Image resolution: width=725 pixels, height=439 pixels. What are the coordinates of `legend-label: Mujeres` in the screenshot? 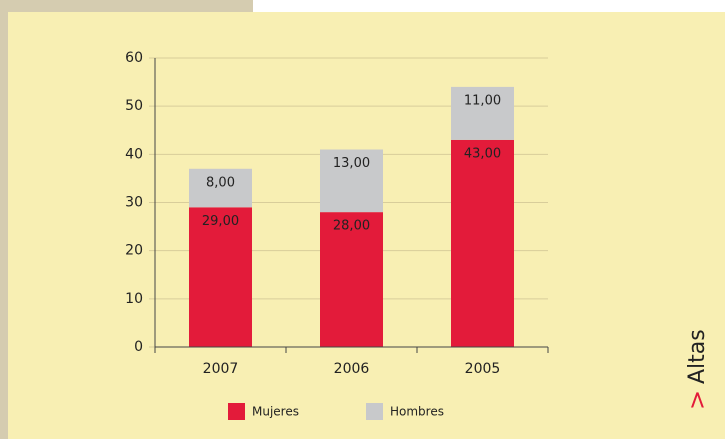 It's located at (275, 412).